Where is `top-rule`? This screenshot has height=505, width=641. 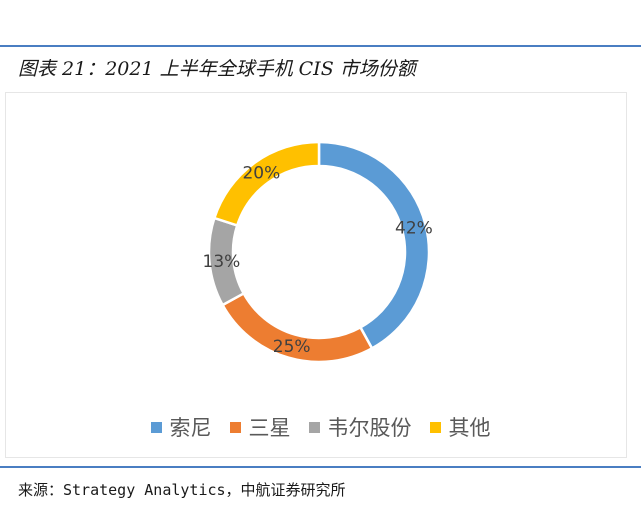
top-rule is located at coordinates (320, 46).